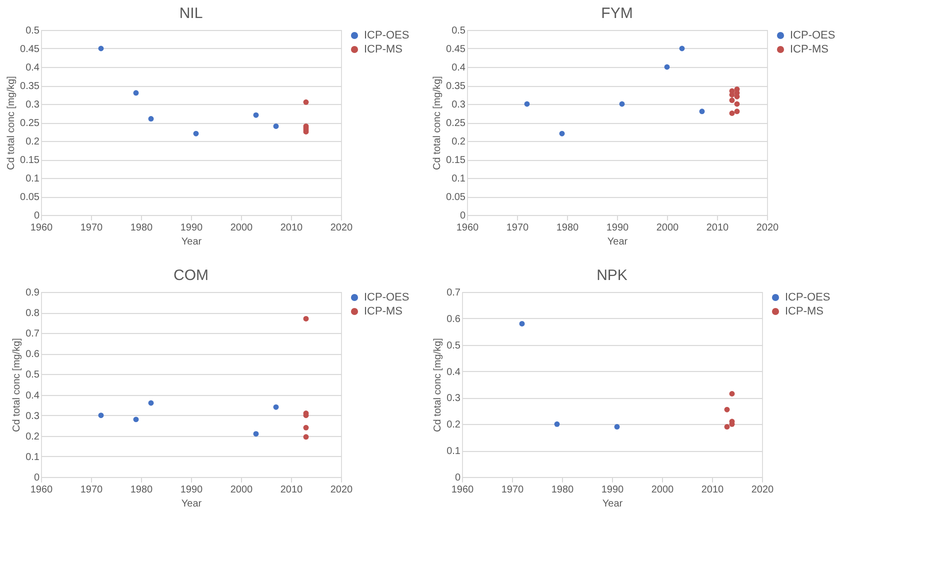  What do you see at coordinates (612, 275) in the screenshot?
I see `chart-title: NPK` at bounding box center [612, 275].